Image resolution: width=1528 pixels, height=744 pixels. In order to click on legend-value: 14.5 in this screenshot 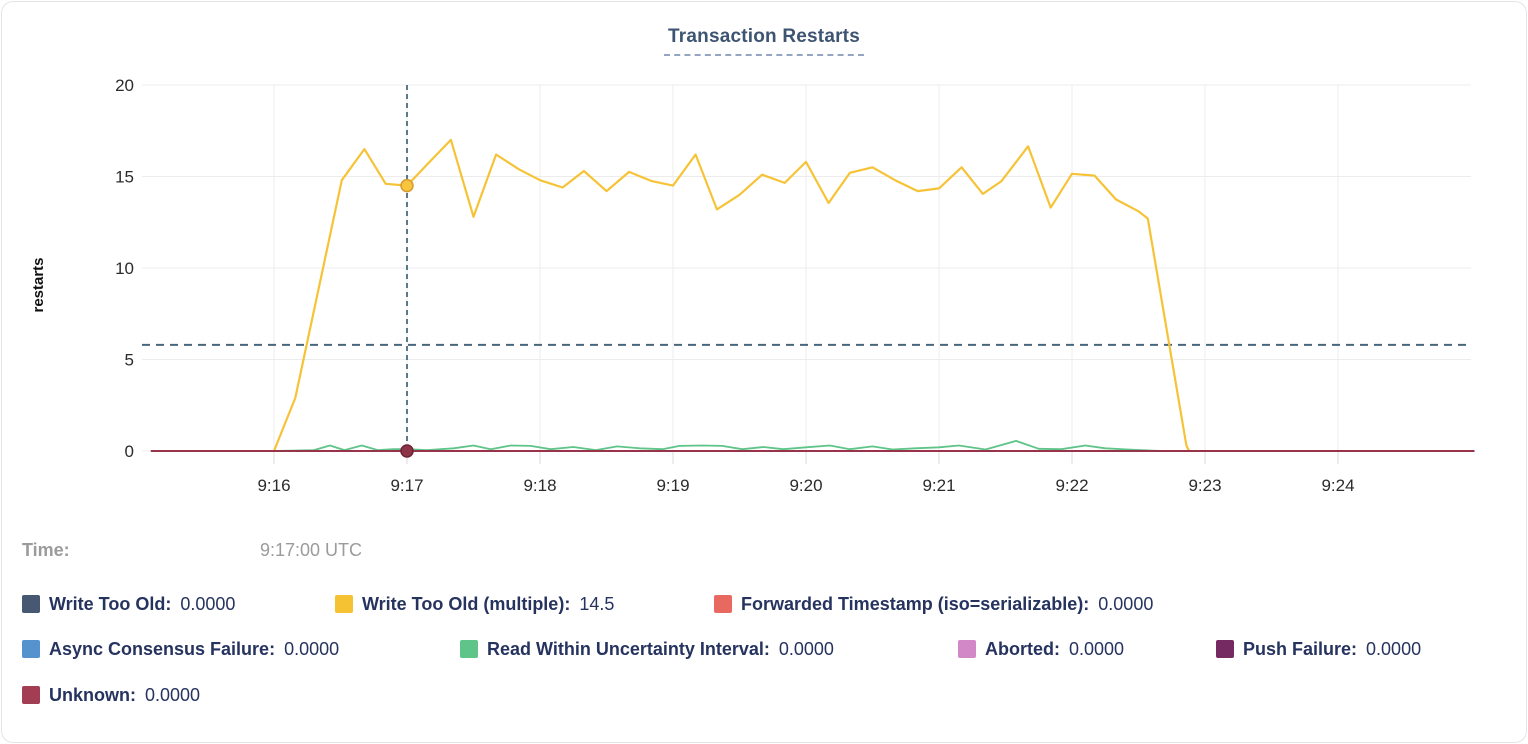, I will do `click(597, 603)`.